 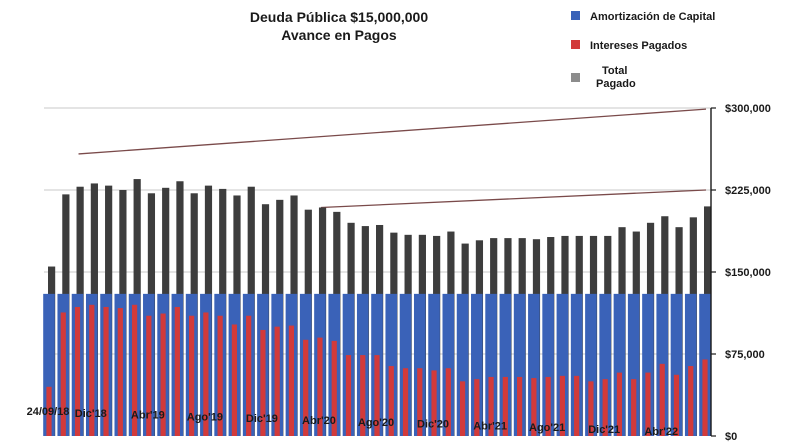 What do you see at coordinates (262, 419) in the screenshot?
I see `x-tick-label: Dic'19` at bounding box center [262, 419].